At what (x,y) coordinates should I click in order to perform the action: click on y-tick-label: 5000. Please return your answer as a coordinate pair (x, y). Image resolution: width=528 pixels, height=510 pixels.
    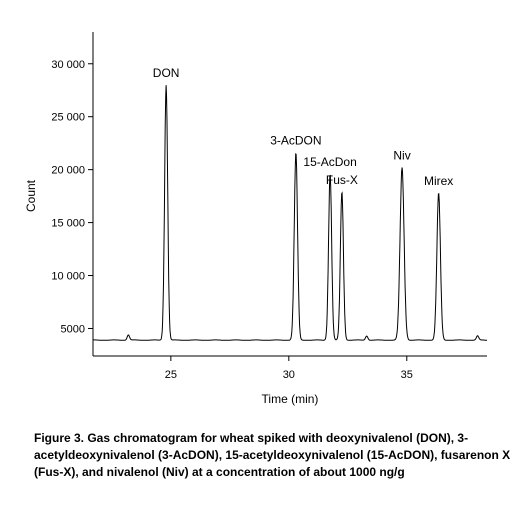
    Looking at the image, I should click on (73, 329).